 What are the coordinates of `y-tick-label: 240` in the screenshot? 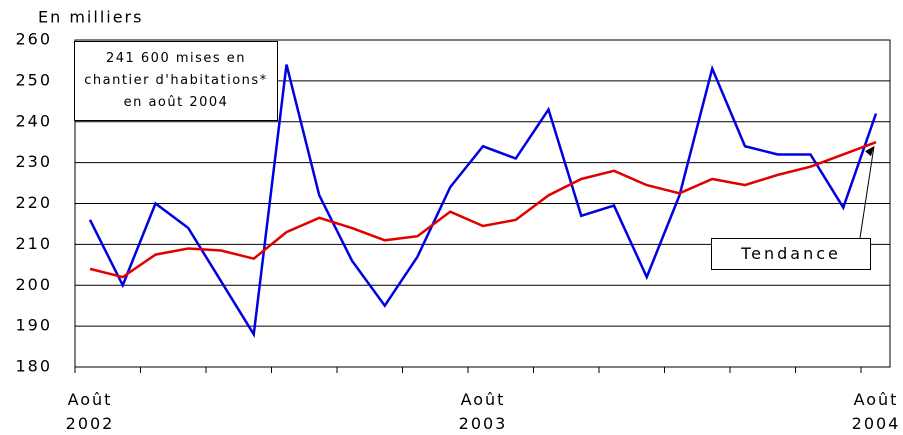 It's located at (33, 120).